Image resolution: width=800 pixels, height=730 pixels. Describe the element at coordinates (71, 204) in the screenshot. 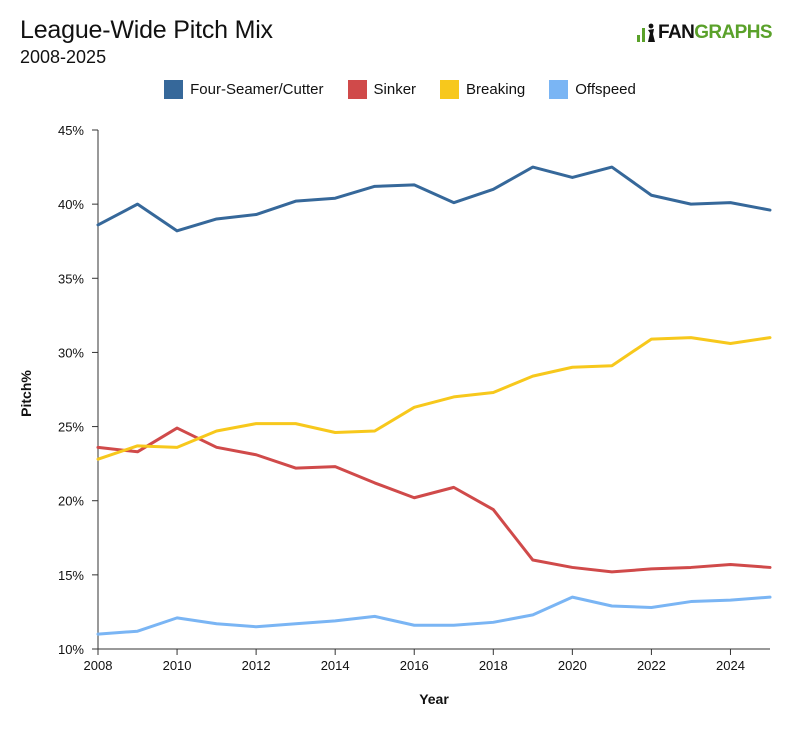

I see `y-tick-label: 40%` at that location.